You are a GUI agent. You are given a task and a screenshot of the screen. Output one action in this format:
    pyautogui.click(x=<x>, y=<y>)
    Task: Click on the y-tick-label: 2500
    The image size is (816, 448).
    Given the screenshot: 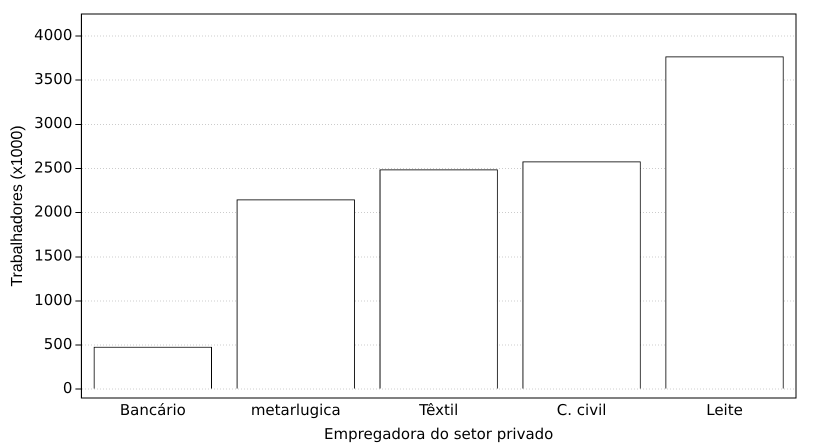 What is the action you would take?
    pyautogui.click(x=53, y=167)
    